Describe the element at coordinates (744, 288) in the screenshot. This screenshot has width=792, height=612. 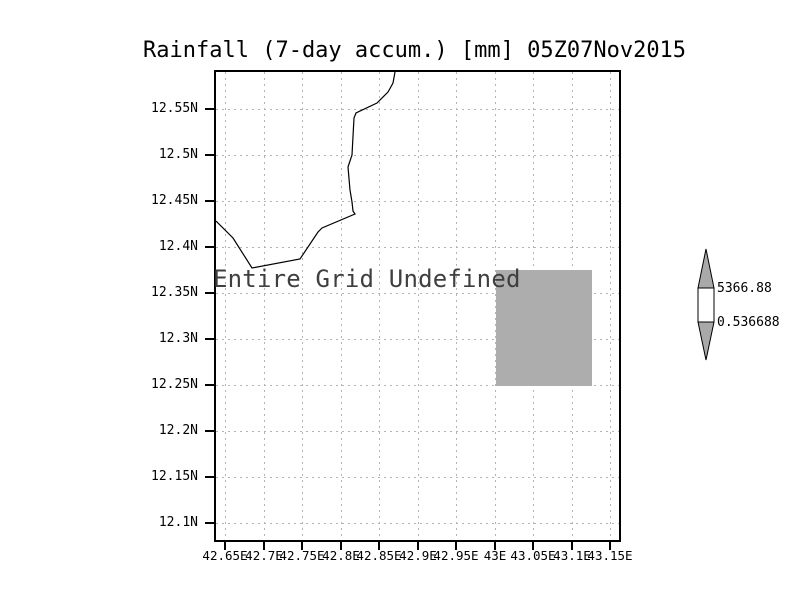
I see `colorbar-max-label: 5366.88` at that location.